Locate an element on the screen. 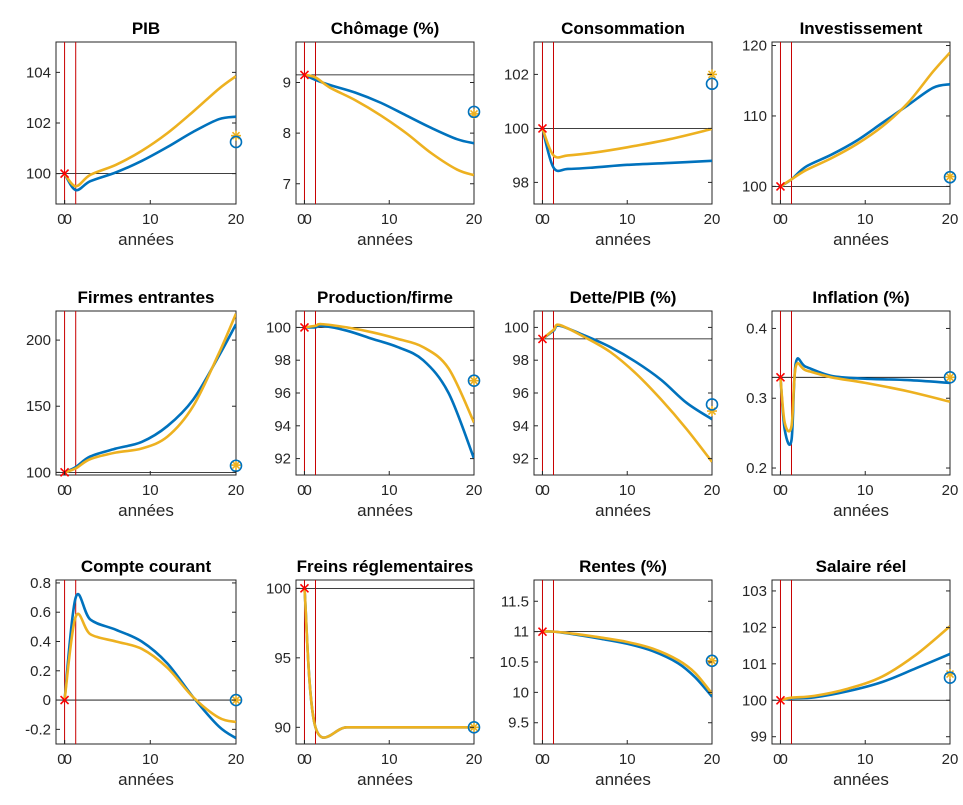  subplot-title: Compte courant is located at coordinates (146, 566).